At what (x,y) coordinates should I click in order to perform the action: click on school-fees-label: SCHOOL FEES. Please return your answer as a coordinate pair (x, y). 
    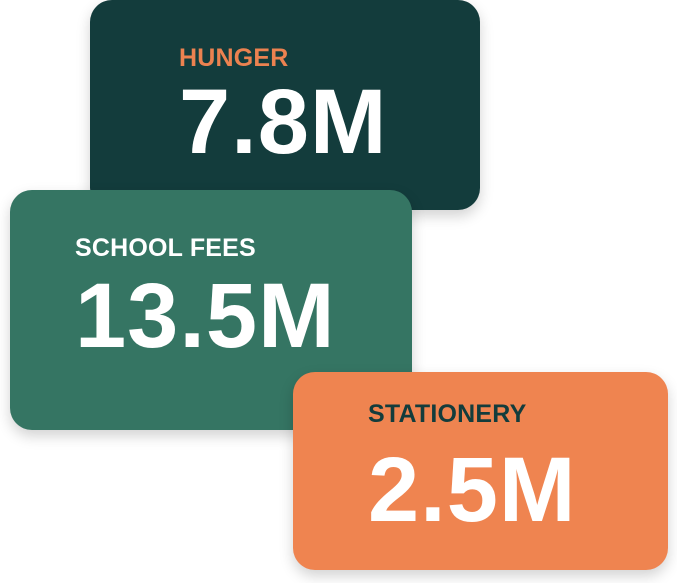
    Looking at the image, I should click on (165, 248).